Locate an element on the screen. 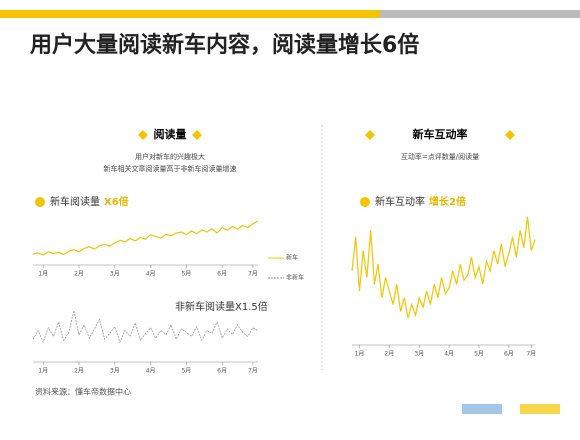 The width and height of the screenshot is (580, 440). chart-label: 新车阅读量 X6倍 is located at coordinates (89, 201).